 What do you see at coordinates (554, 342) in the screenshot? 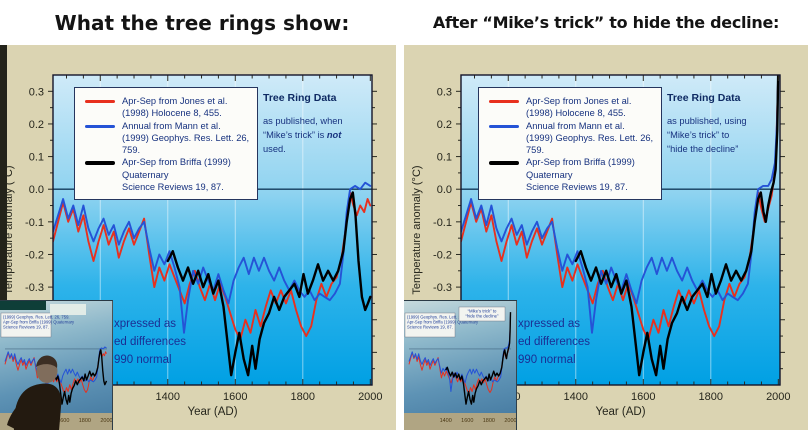
I see `occluded-slide-text-right: xpressed as ed differences 990 normal` at bounding box center [554, 342].